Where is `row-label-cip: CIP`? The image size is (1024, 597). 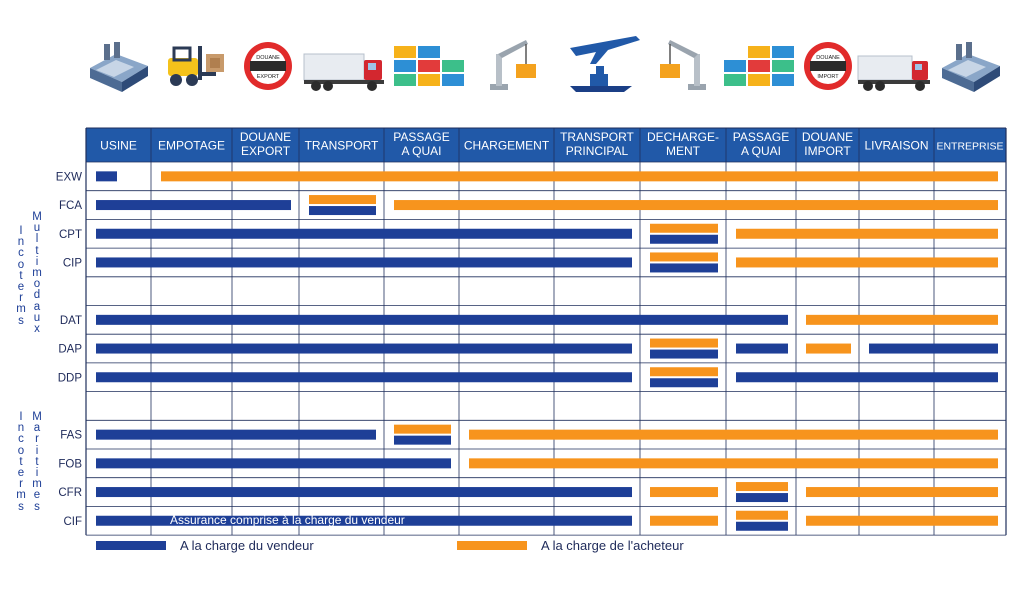
row-label-cip: CIP is located at coordinates (73, 263).